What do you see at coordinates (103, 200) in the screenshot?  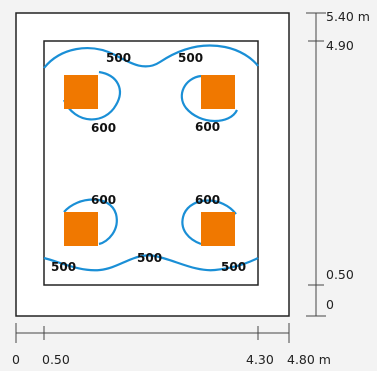 I see `contour-label-bottom-left-600: 600` at bounding box center [103, 200].